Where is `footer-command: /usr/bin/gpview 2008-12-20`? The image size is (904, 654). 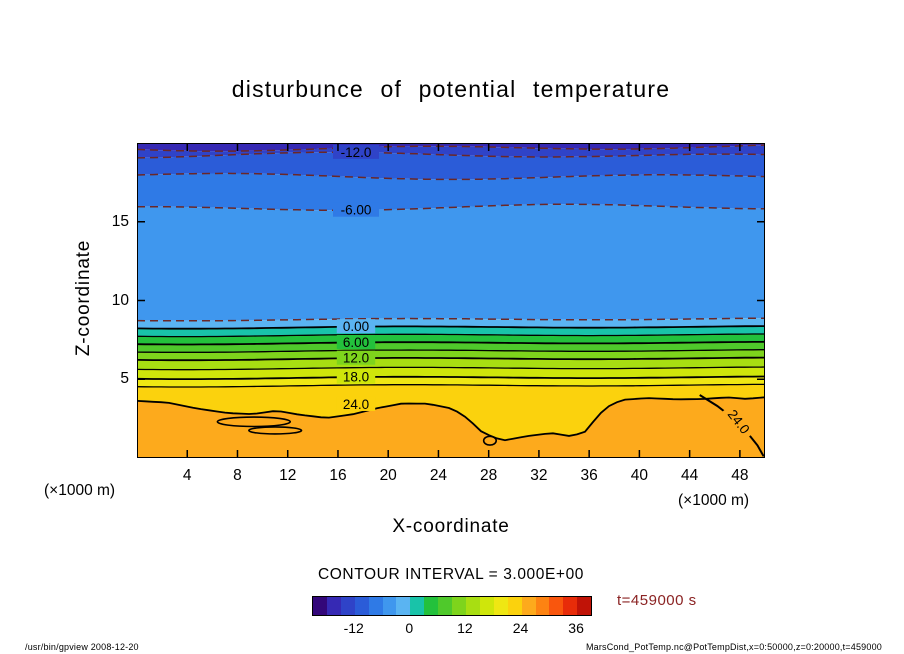 footer-command: /usr/bin/gpview 2008-12-20 is located at coordinates (82, 647).